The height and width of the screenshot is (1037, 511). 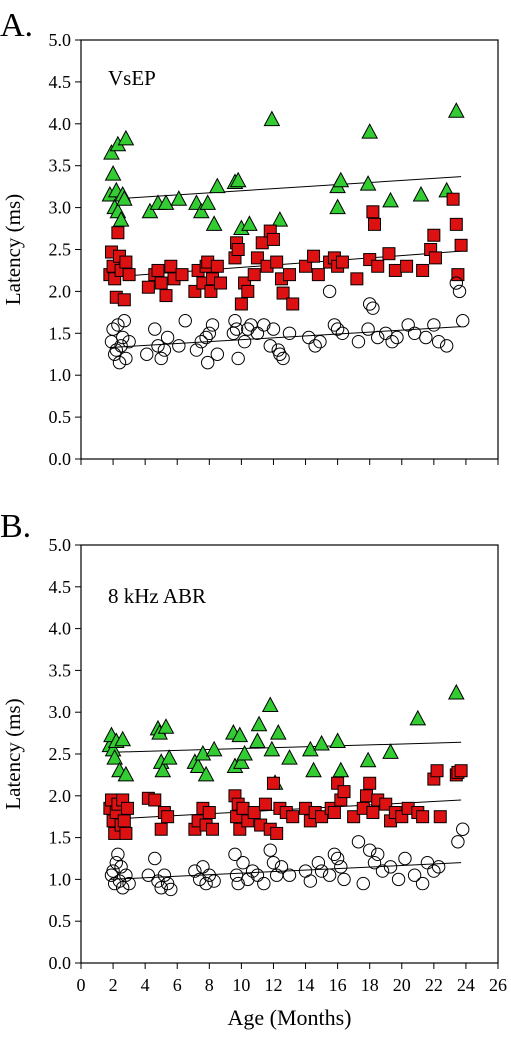 I want to click on x-tick-label: 8, so click(x=209, y=985).